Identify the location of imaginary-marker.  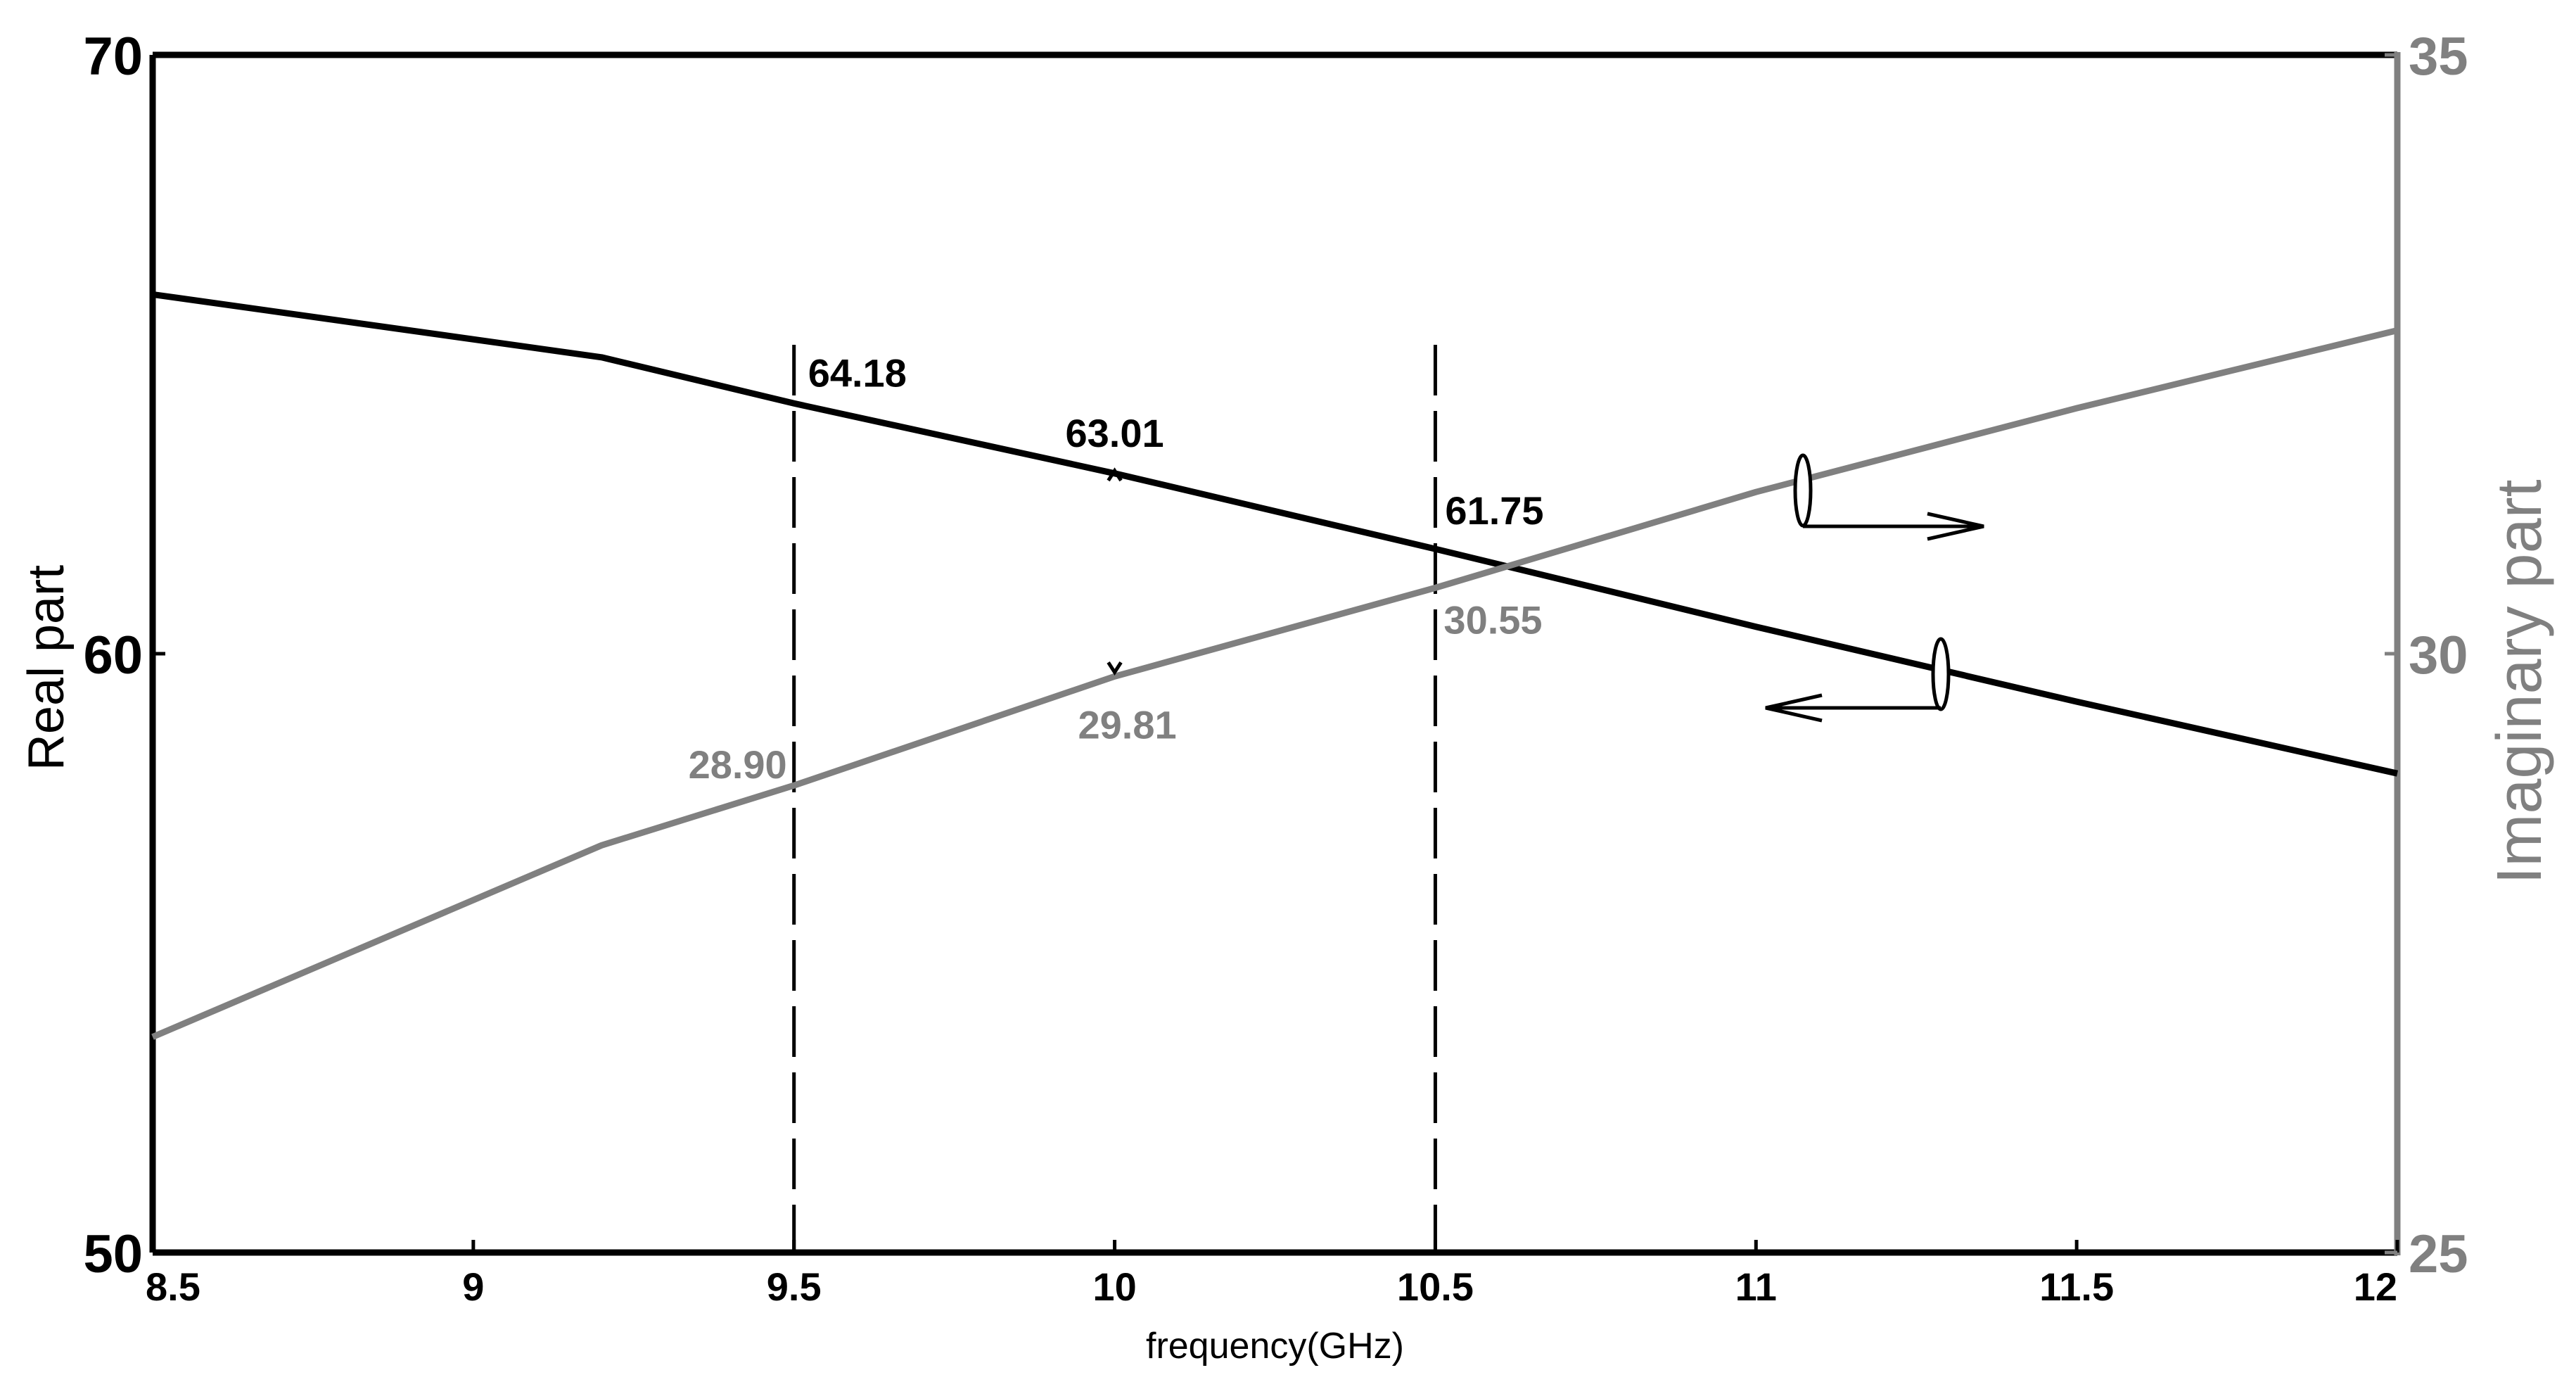
(1115, 668).